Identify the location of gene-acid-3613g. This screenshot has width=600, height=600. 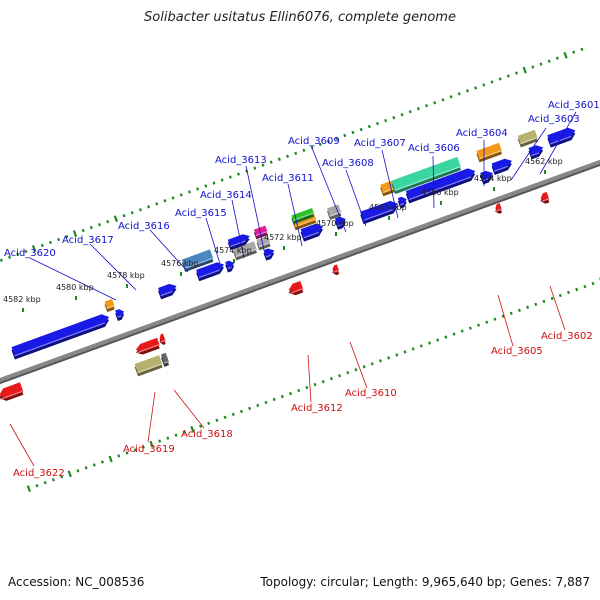
(245, 251).